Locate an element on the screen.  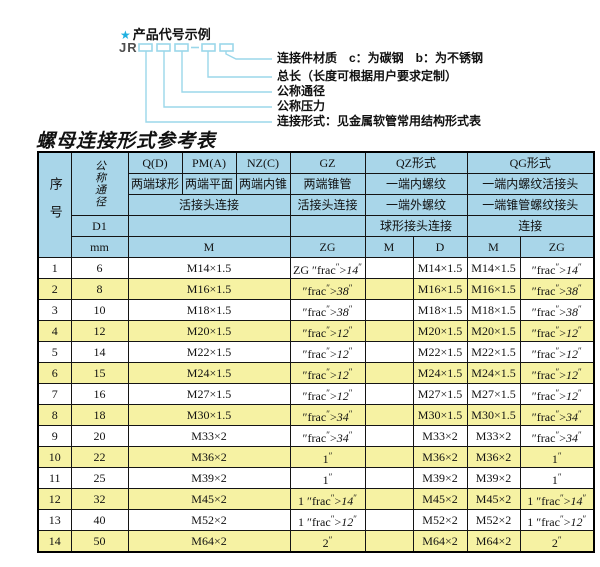
header-ball-joint-connect: 球形接头连接 is located at coordinates (416, 226).